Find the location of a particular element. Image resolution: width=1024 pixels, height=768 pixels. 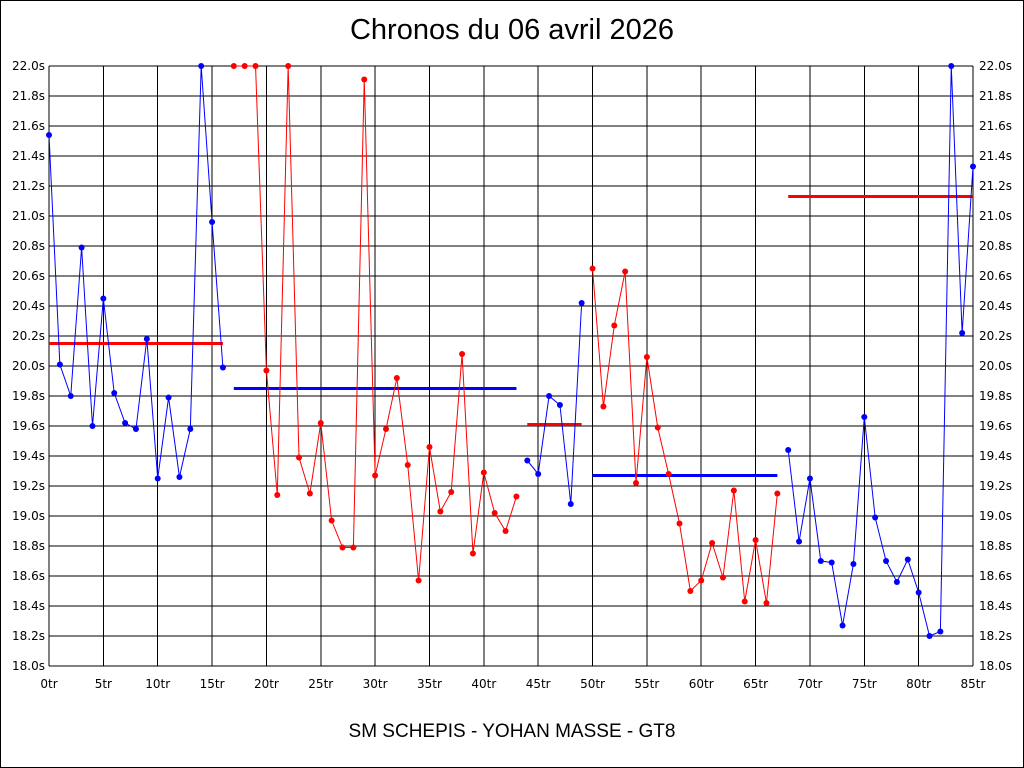

y-tick-label-left: 19.6s is located at coordinates (28, 426).